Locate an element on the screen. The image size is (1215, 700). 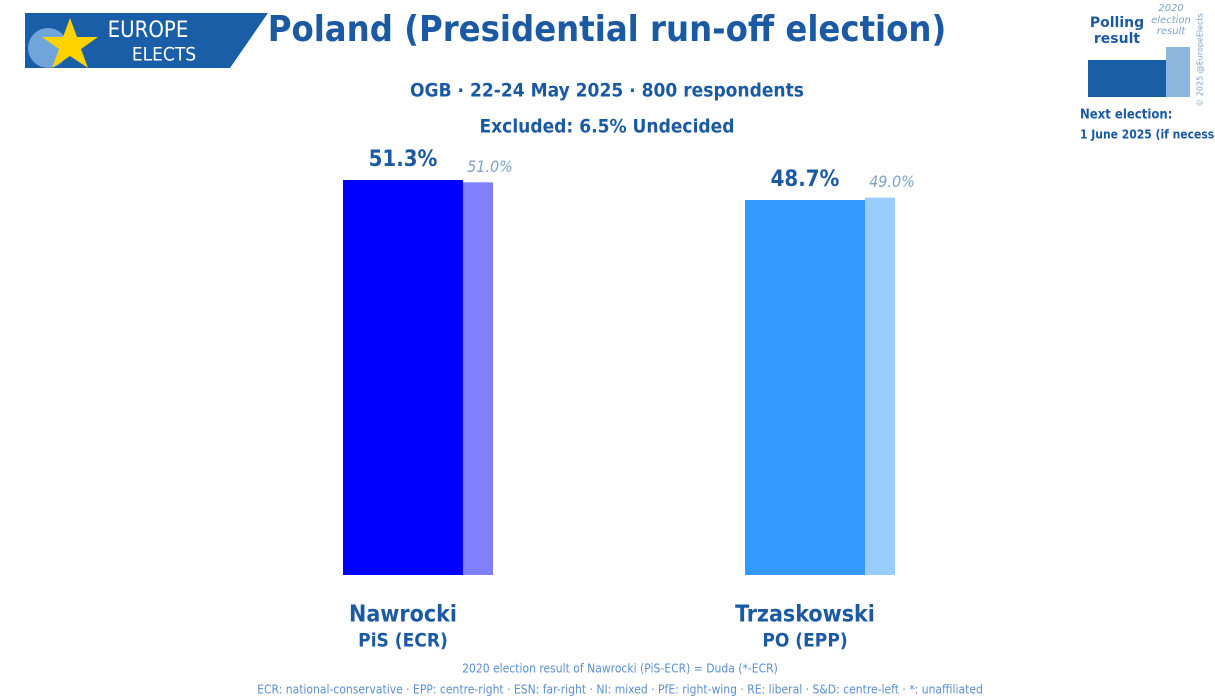
value-label: 49.0% is located at coordinates (892, 181).